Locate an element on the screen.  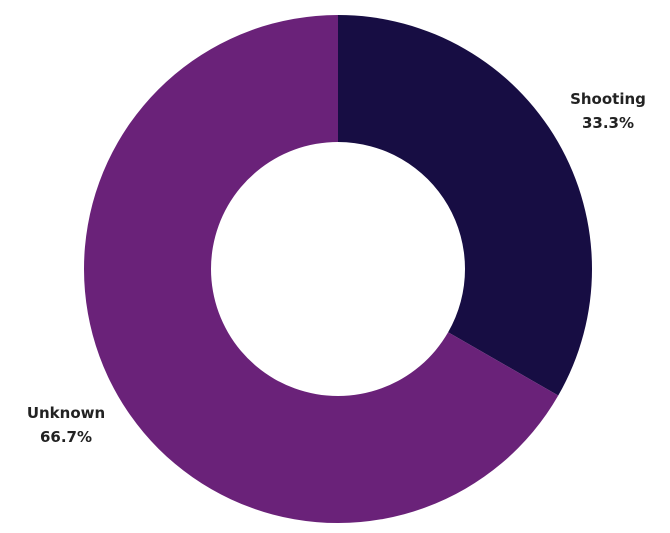
slice-label-unknown: Unknown is located at coordinates (66, 413).